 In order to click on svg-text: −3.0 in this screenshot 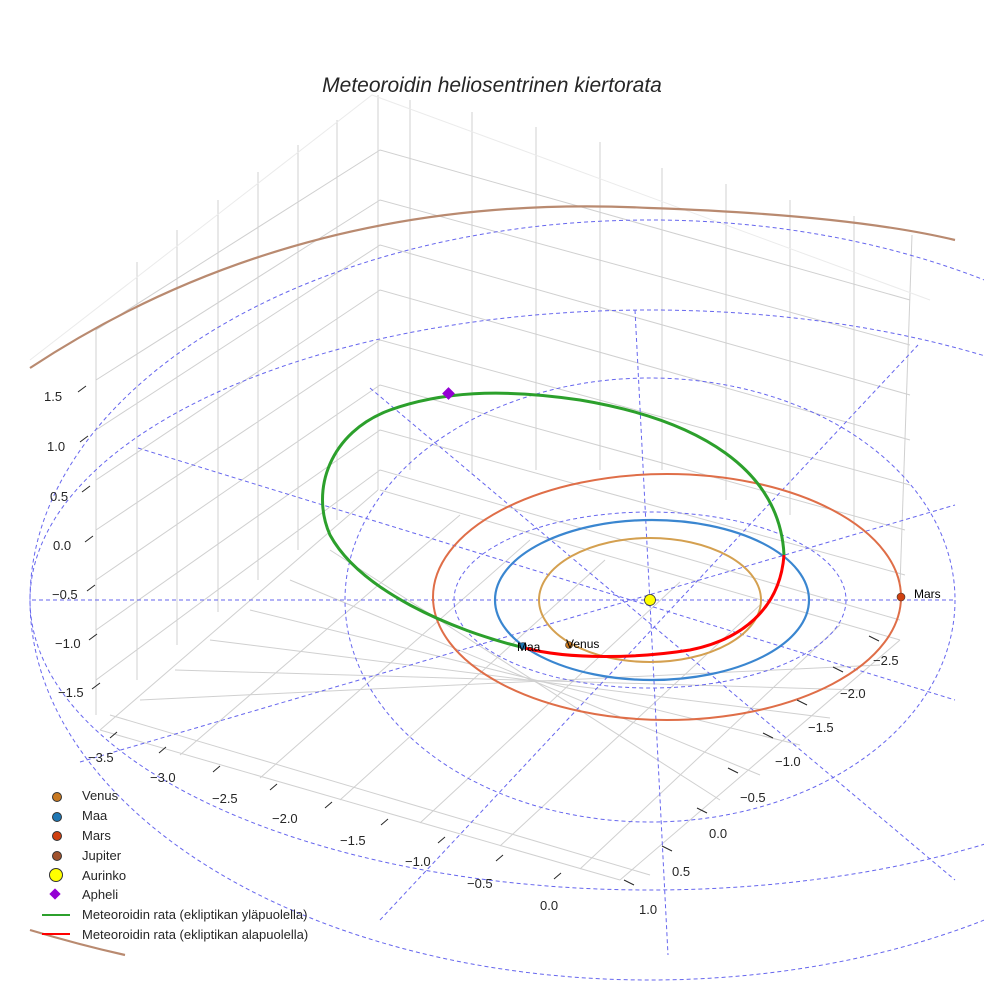, I will do `click(163, 777)`.